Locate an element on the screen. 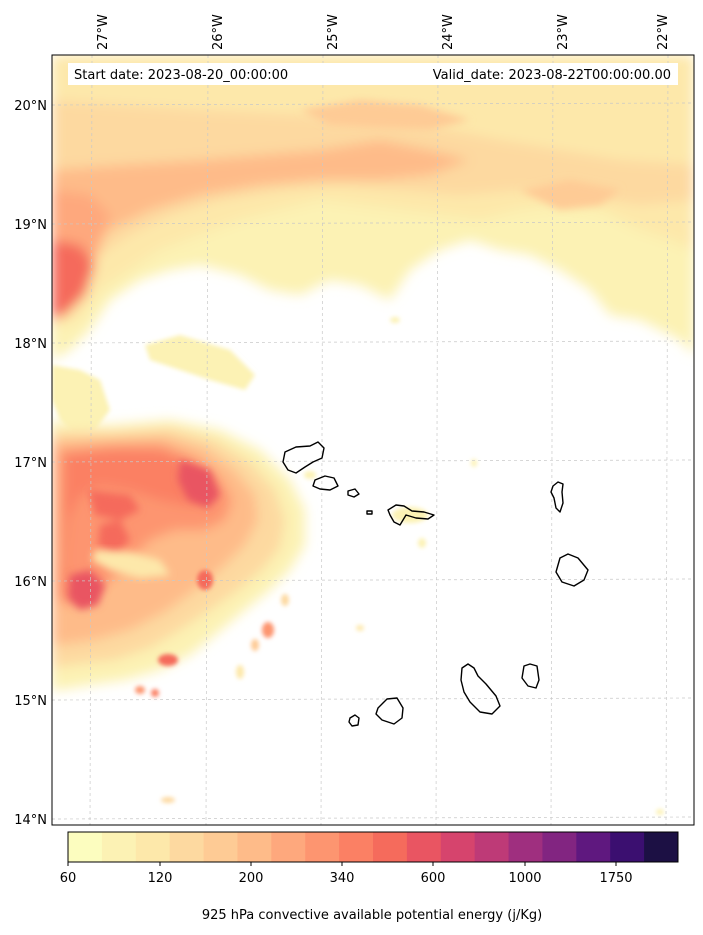 Image resolution: width=703 pixels, height=935 pixels. lat-tick-15n: 15°N is located at coordinates (30, 701).